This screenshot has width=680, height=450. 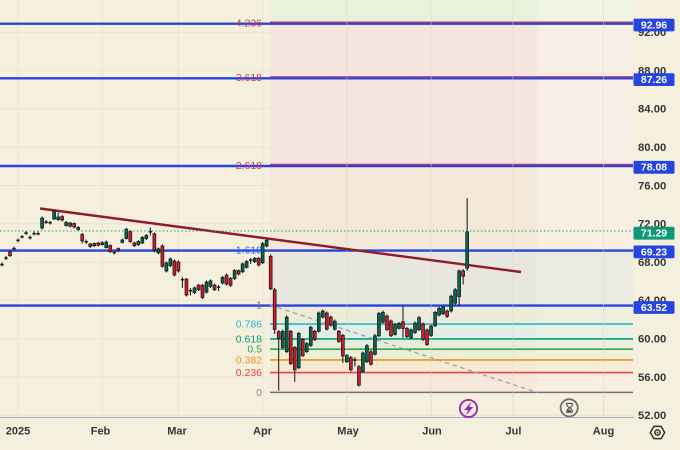 I want to click on svg-text: 63.52, so click(x=654, y=308).